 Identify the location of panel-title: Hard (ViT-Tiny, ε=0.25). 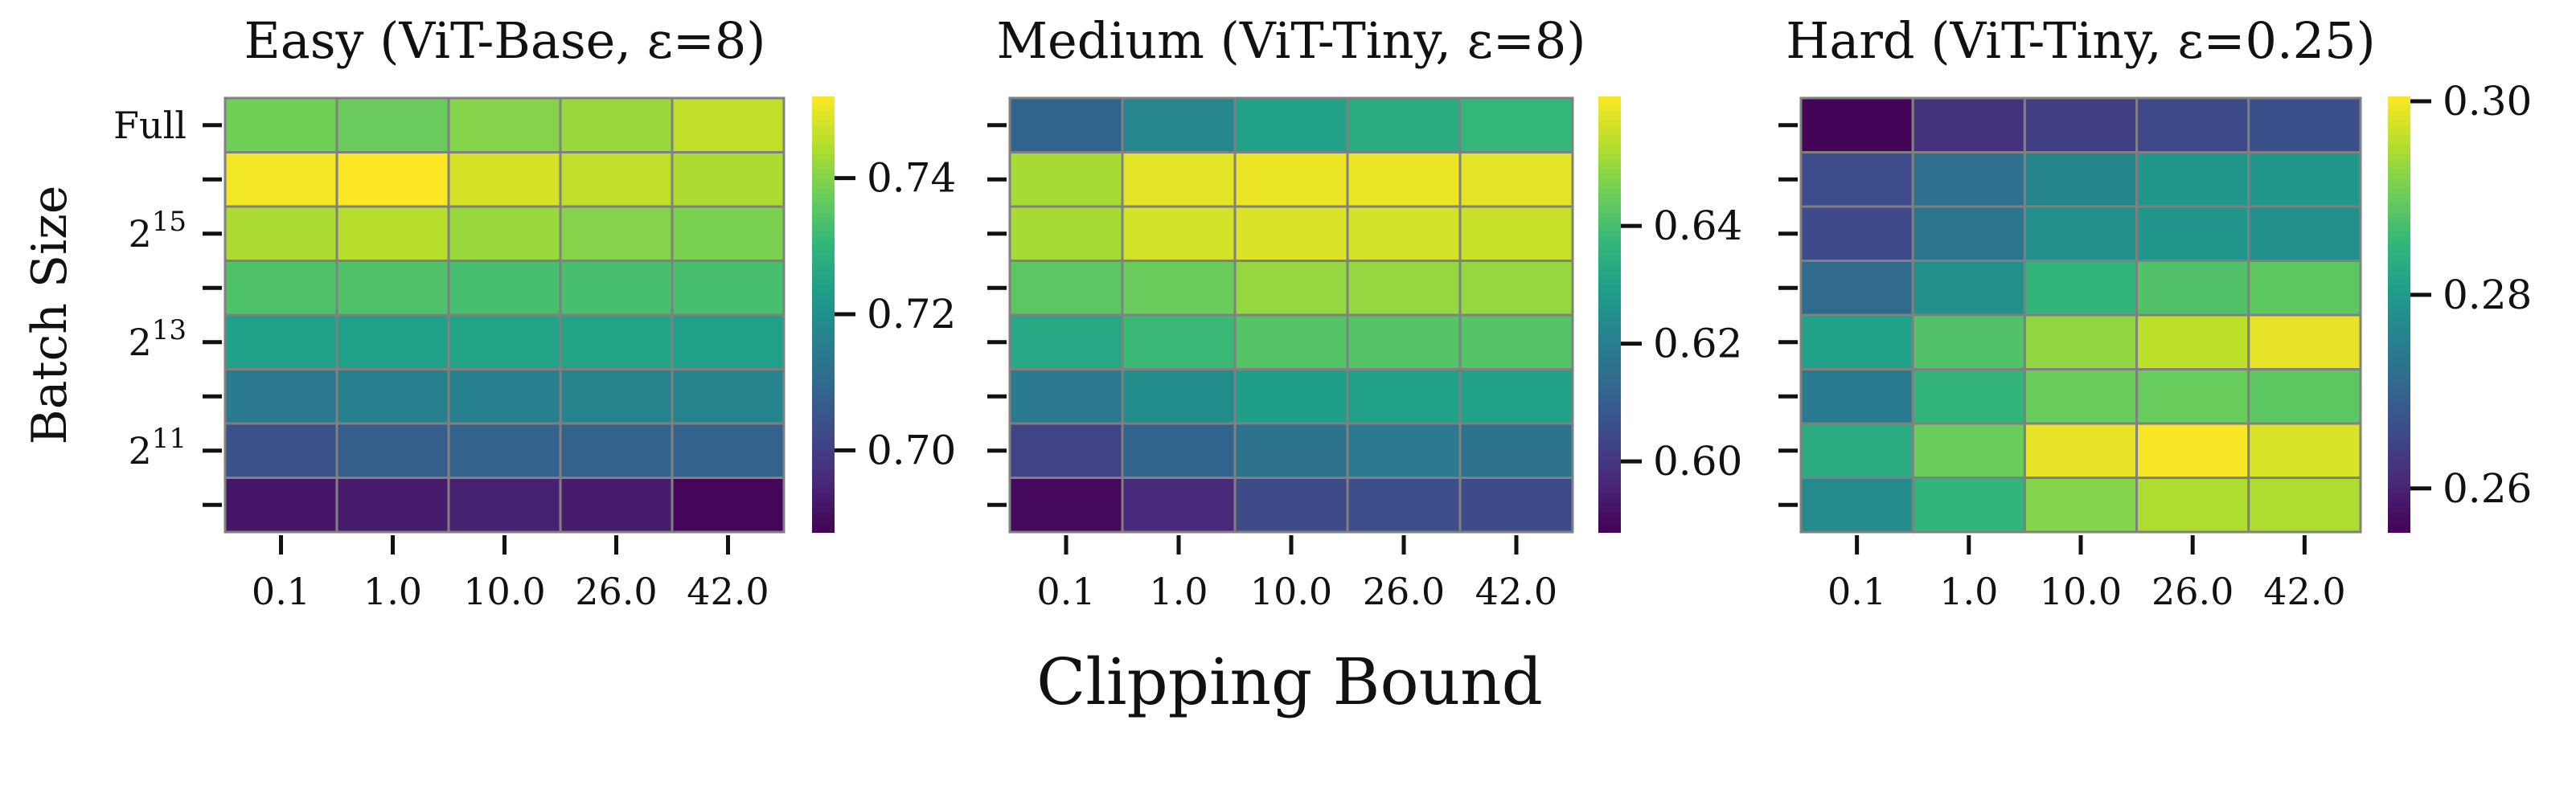
(2081, 41).